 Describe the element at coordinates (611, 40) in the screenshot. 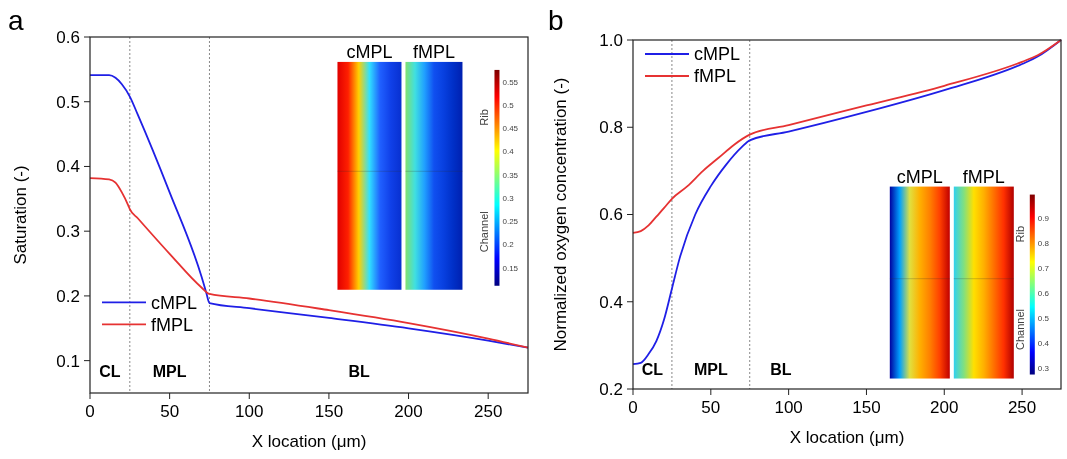

I see `y-tick-label: 1.0` at that location.